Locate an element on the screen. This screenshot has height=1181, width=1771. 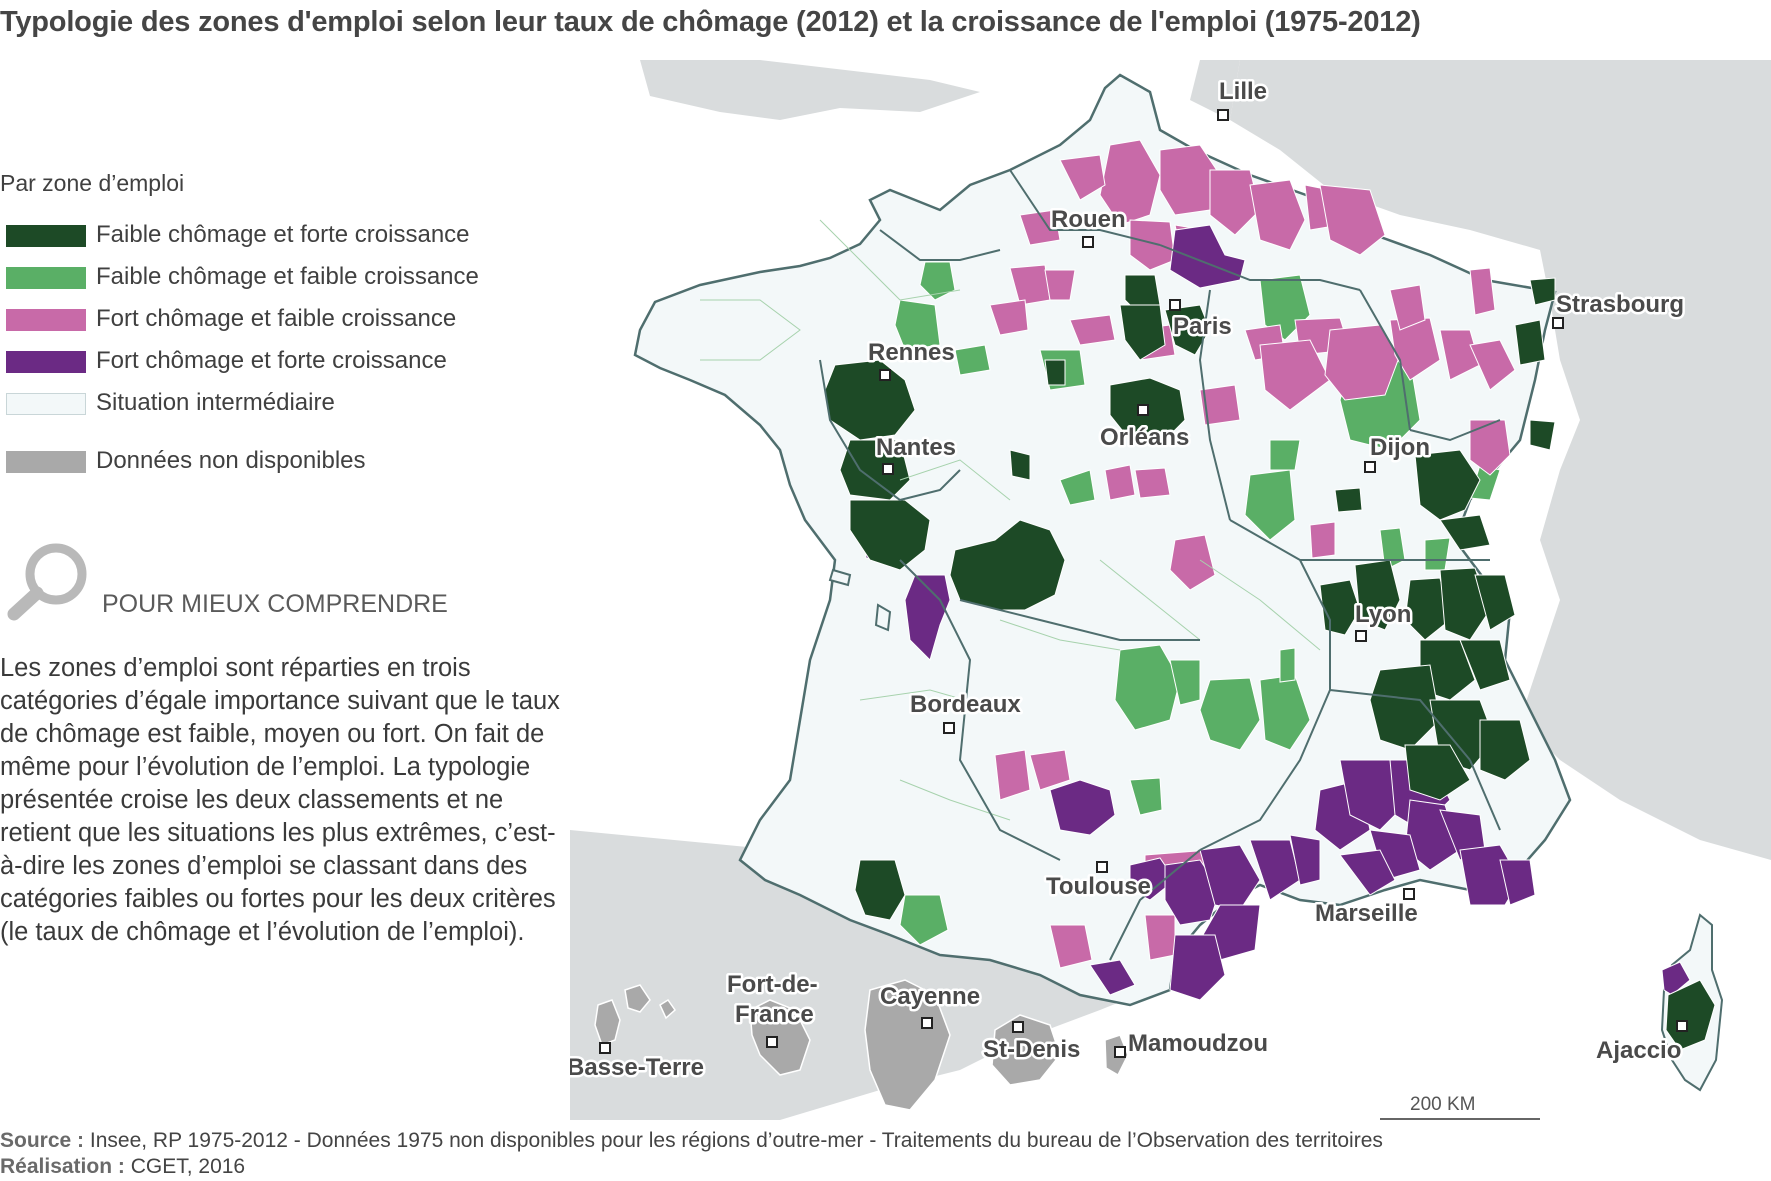
legend-item-high-unemployment-low-growth: Fort chômage et faible croissance is located at coordinates (285, 324).